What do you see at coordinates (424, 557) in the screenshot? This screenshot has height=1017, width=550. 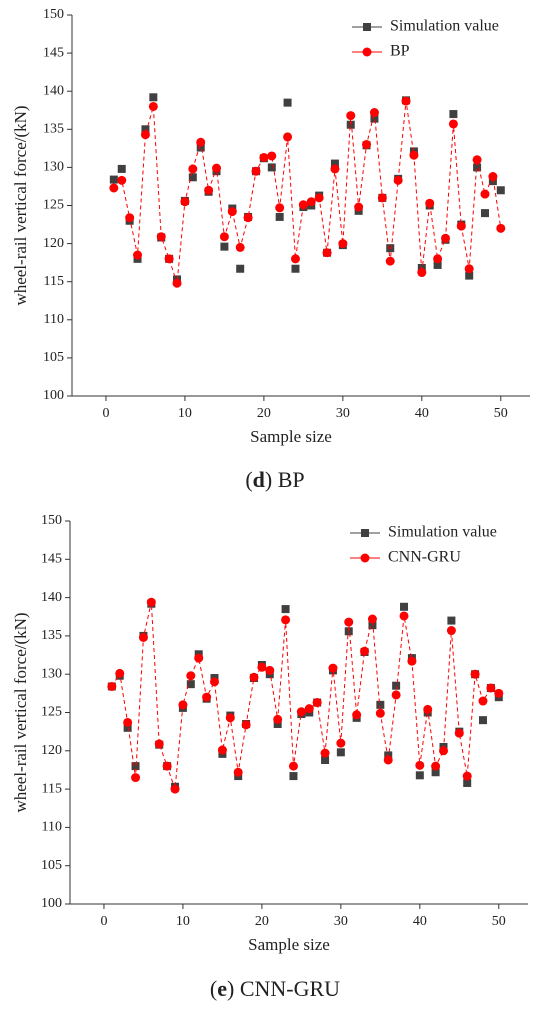 I see `legend-label: CNN-GRU` at bounding box center [424, 557].